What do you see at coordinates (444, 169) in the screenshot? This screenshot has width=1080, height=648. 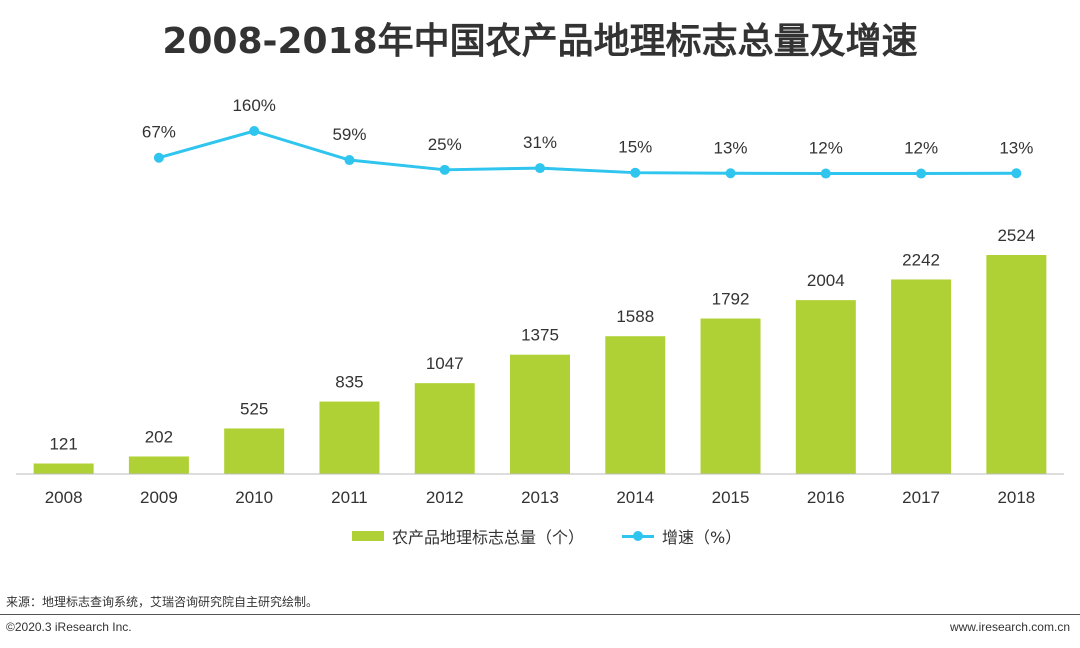 I see `growth-point-2012` at bounding box center [444, 169].